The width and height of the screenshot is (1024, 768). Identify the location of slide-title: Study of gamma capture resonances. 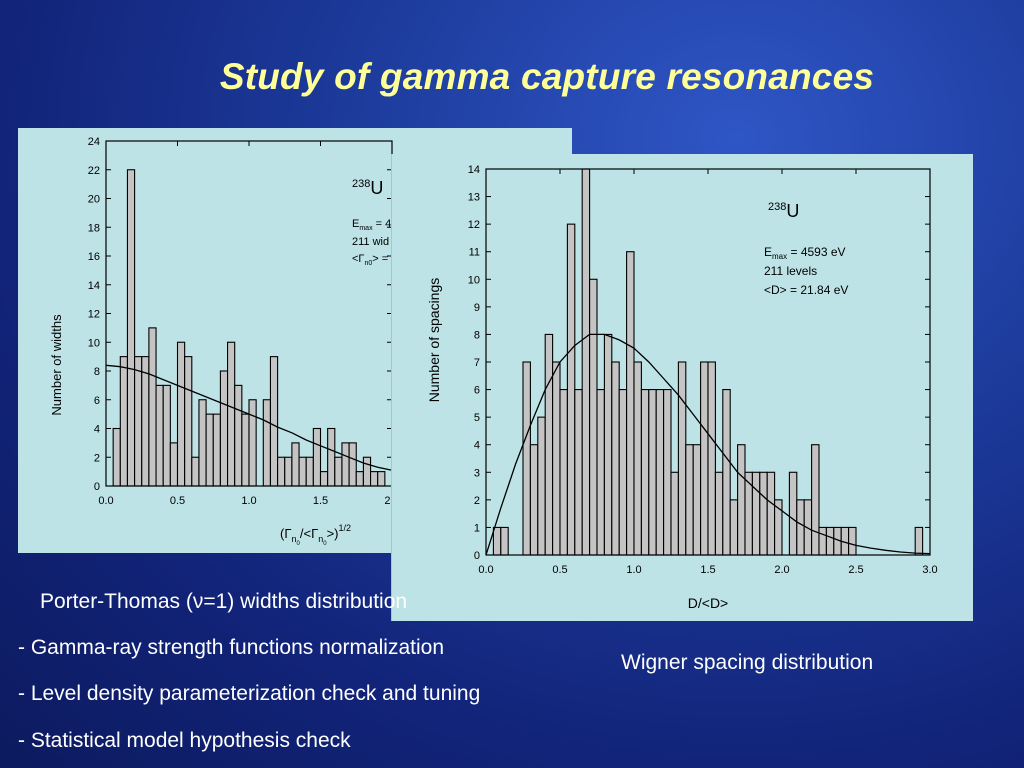
(547, 76).